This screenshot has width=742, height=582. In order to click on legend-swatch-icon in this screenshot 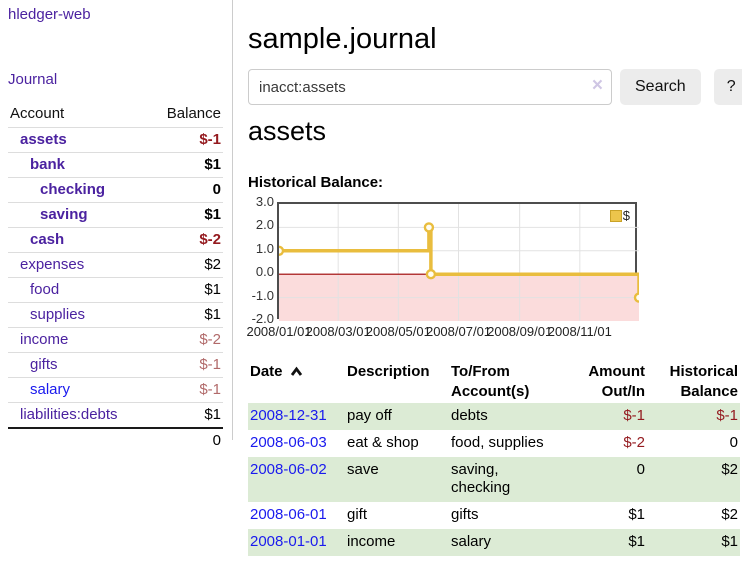, I will do `click(615, 215)`.